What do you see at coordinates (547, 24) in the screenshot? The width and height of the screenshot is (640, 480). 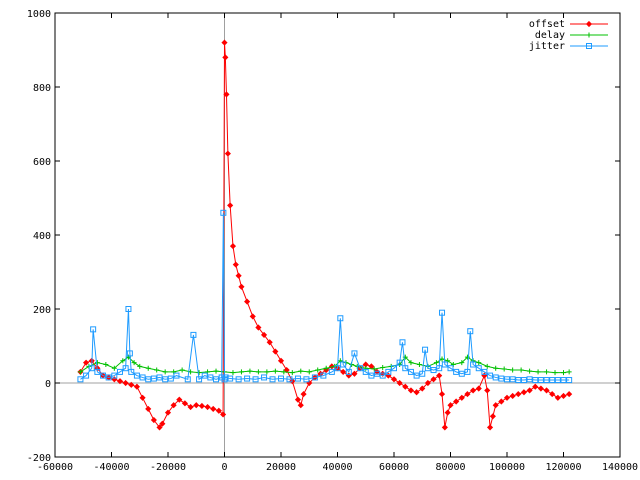 I see `legend-label-offset: offset` at bounding box center [547, 24].